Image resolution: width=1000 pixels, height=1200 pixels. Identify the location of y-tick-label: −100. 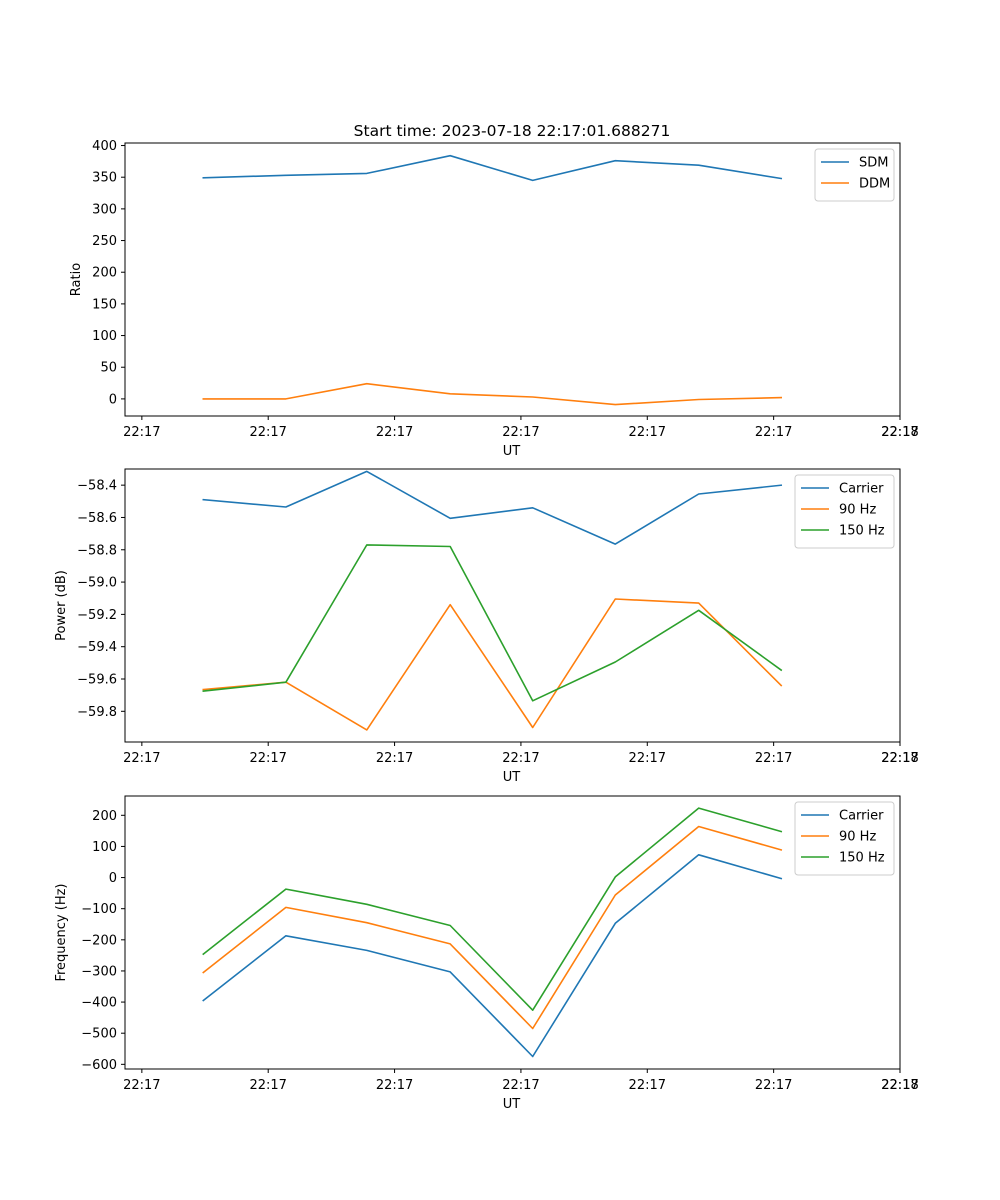
(99, 909).